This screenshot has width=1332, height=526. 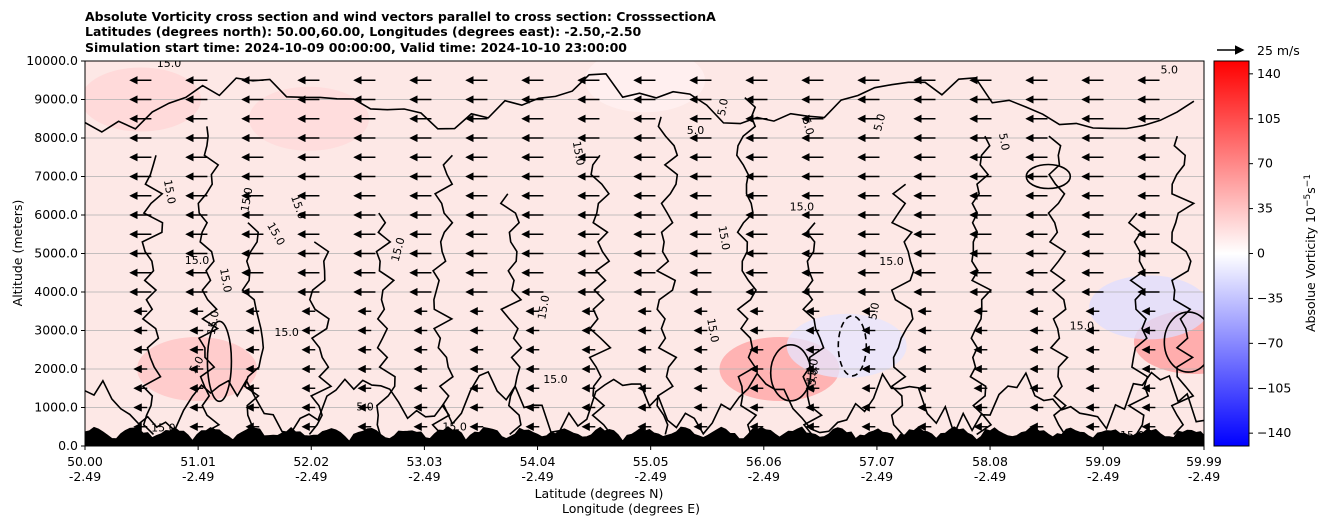 I want to click on y-tick-label: 3000.0, so click(x=56, y=330).